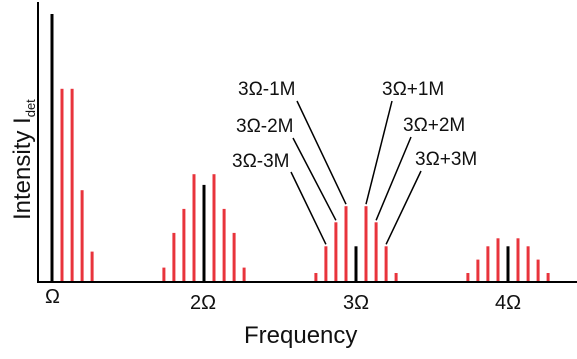  Describe the element at coordinates (356, 303) in the screenshot. I see `x-tick-label-3omega: 3Ω` at that location.